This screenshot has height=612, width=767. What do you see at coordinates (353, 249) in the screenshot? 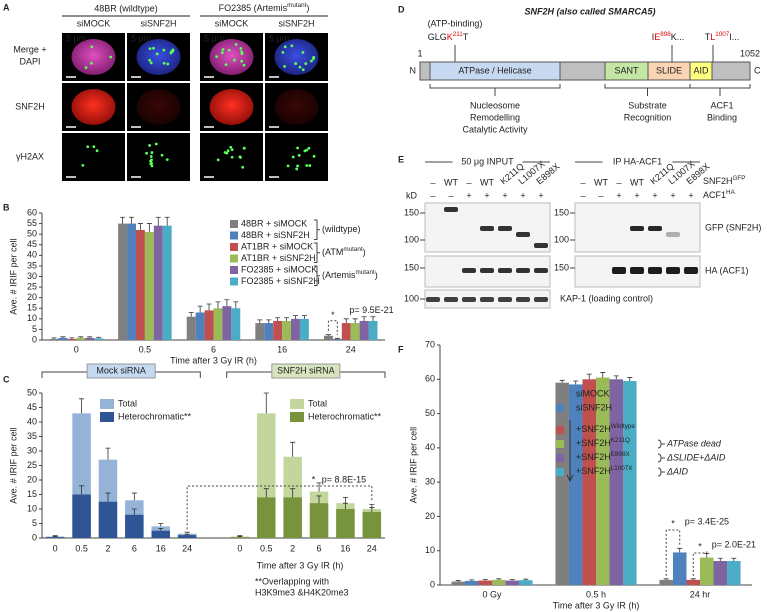
I see `legend-group-label-part: mutant` at bounding box center [353, 249].